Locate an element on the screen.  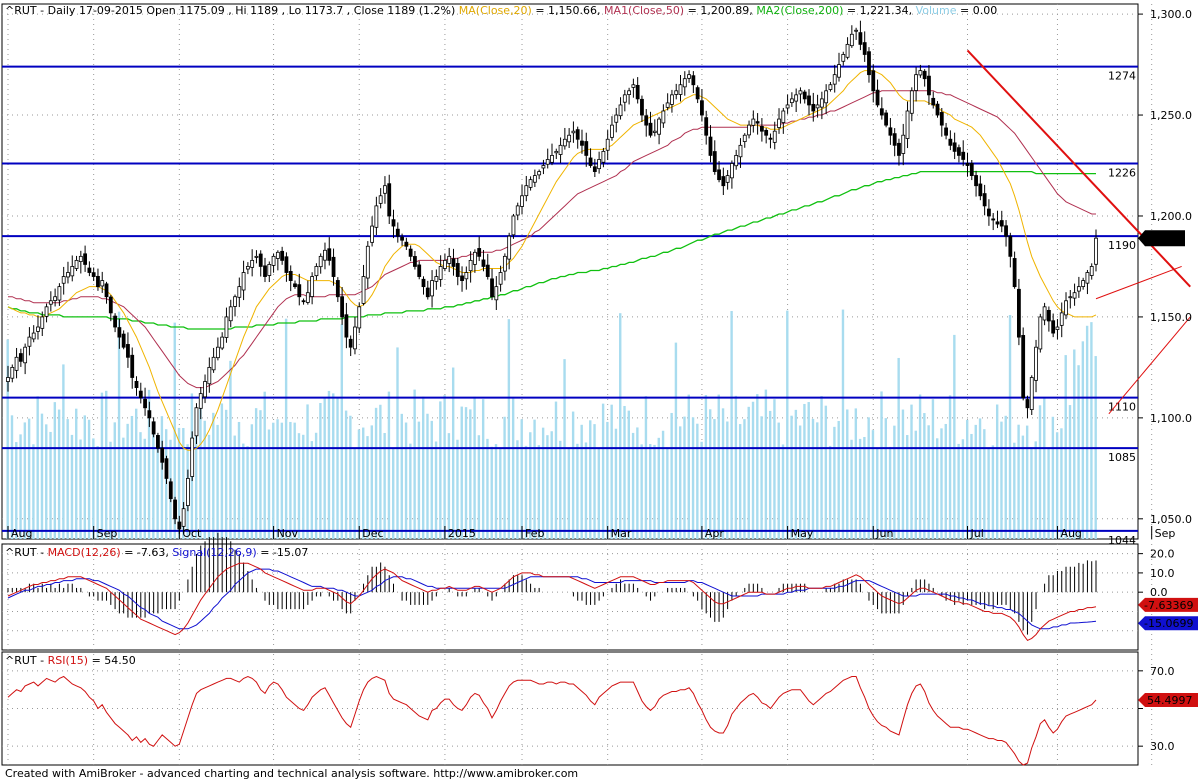
price-tick-label: 1,150.0 is located at coordinates (1171, 317).